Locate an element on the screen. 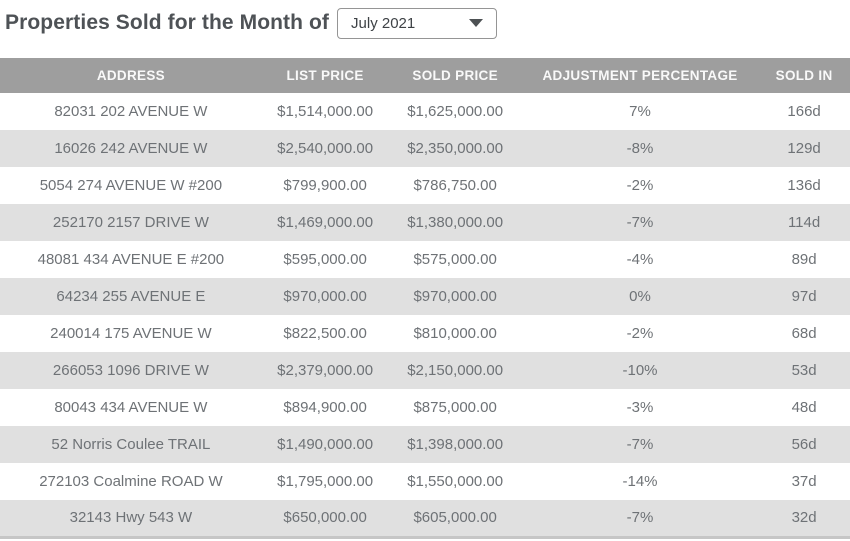 Image resolution: width=850 pixels, height=541 pixels. cell-list-price: $2,379,000.00 is located at coordinates (325, 370).